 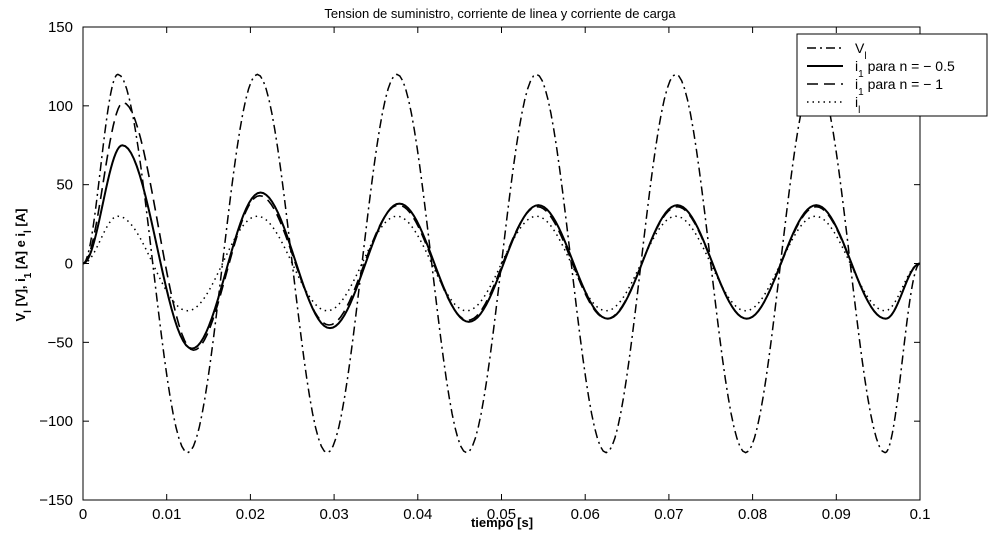 What do you see at coordinates (585, 514) in the screenshot?
I see `x-tick-label: 0.06` at bounding box center [585, 514].